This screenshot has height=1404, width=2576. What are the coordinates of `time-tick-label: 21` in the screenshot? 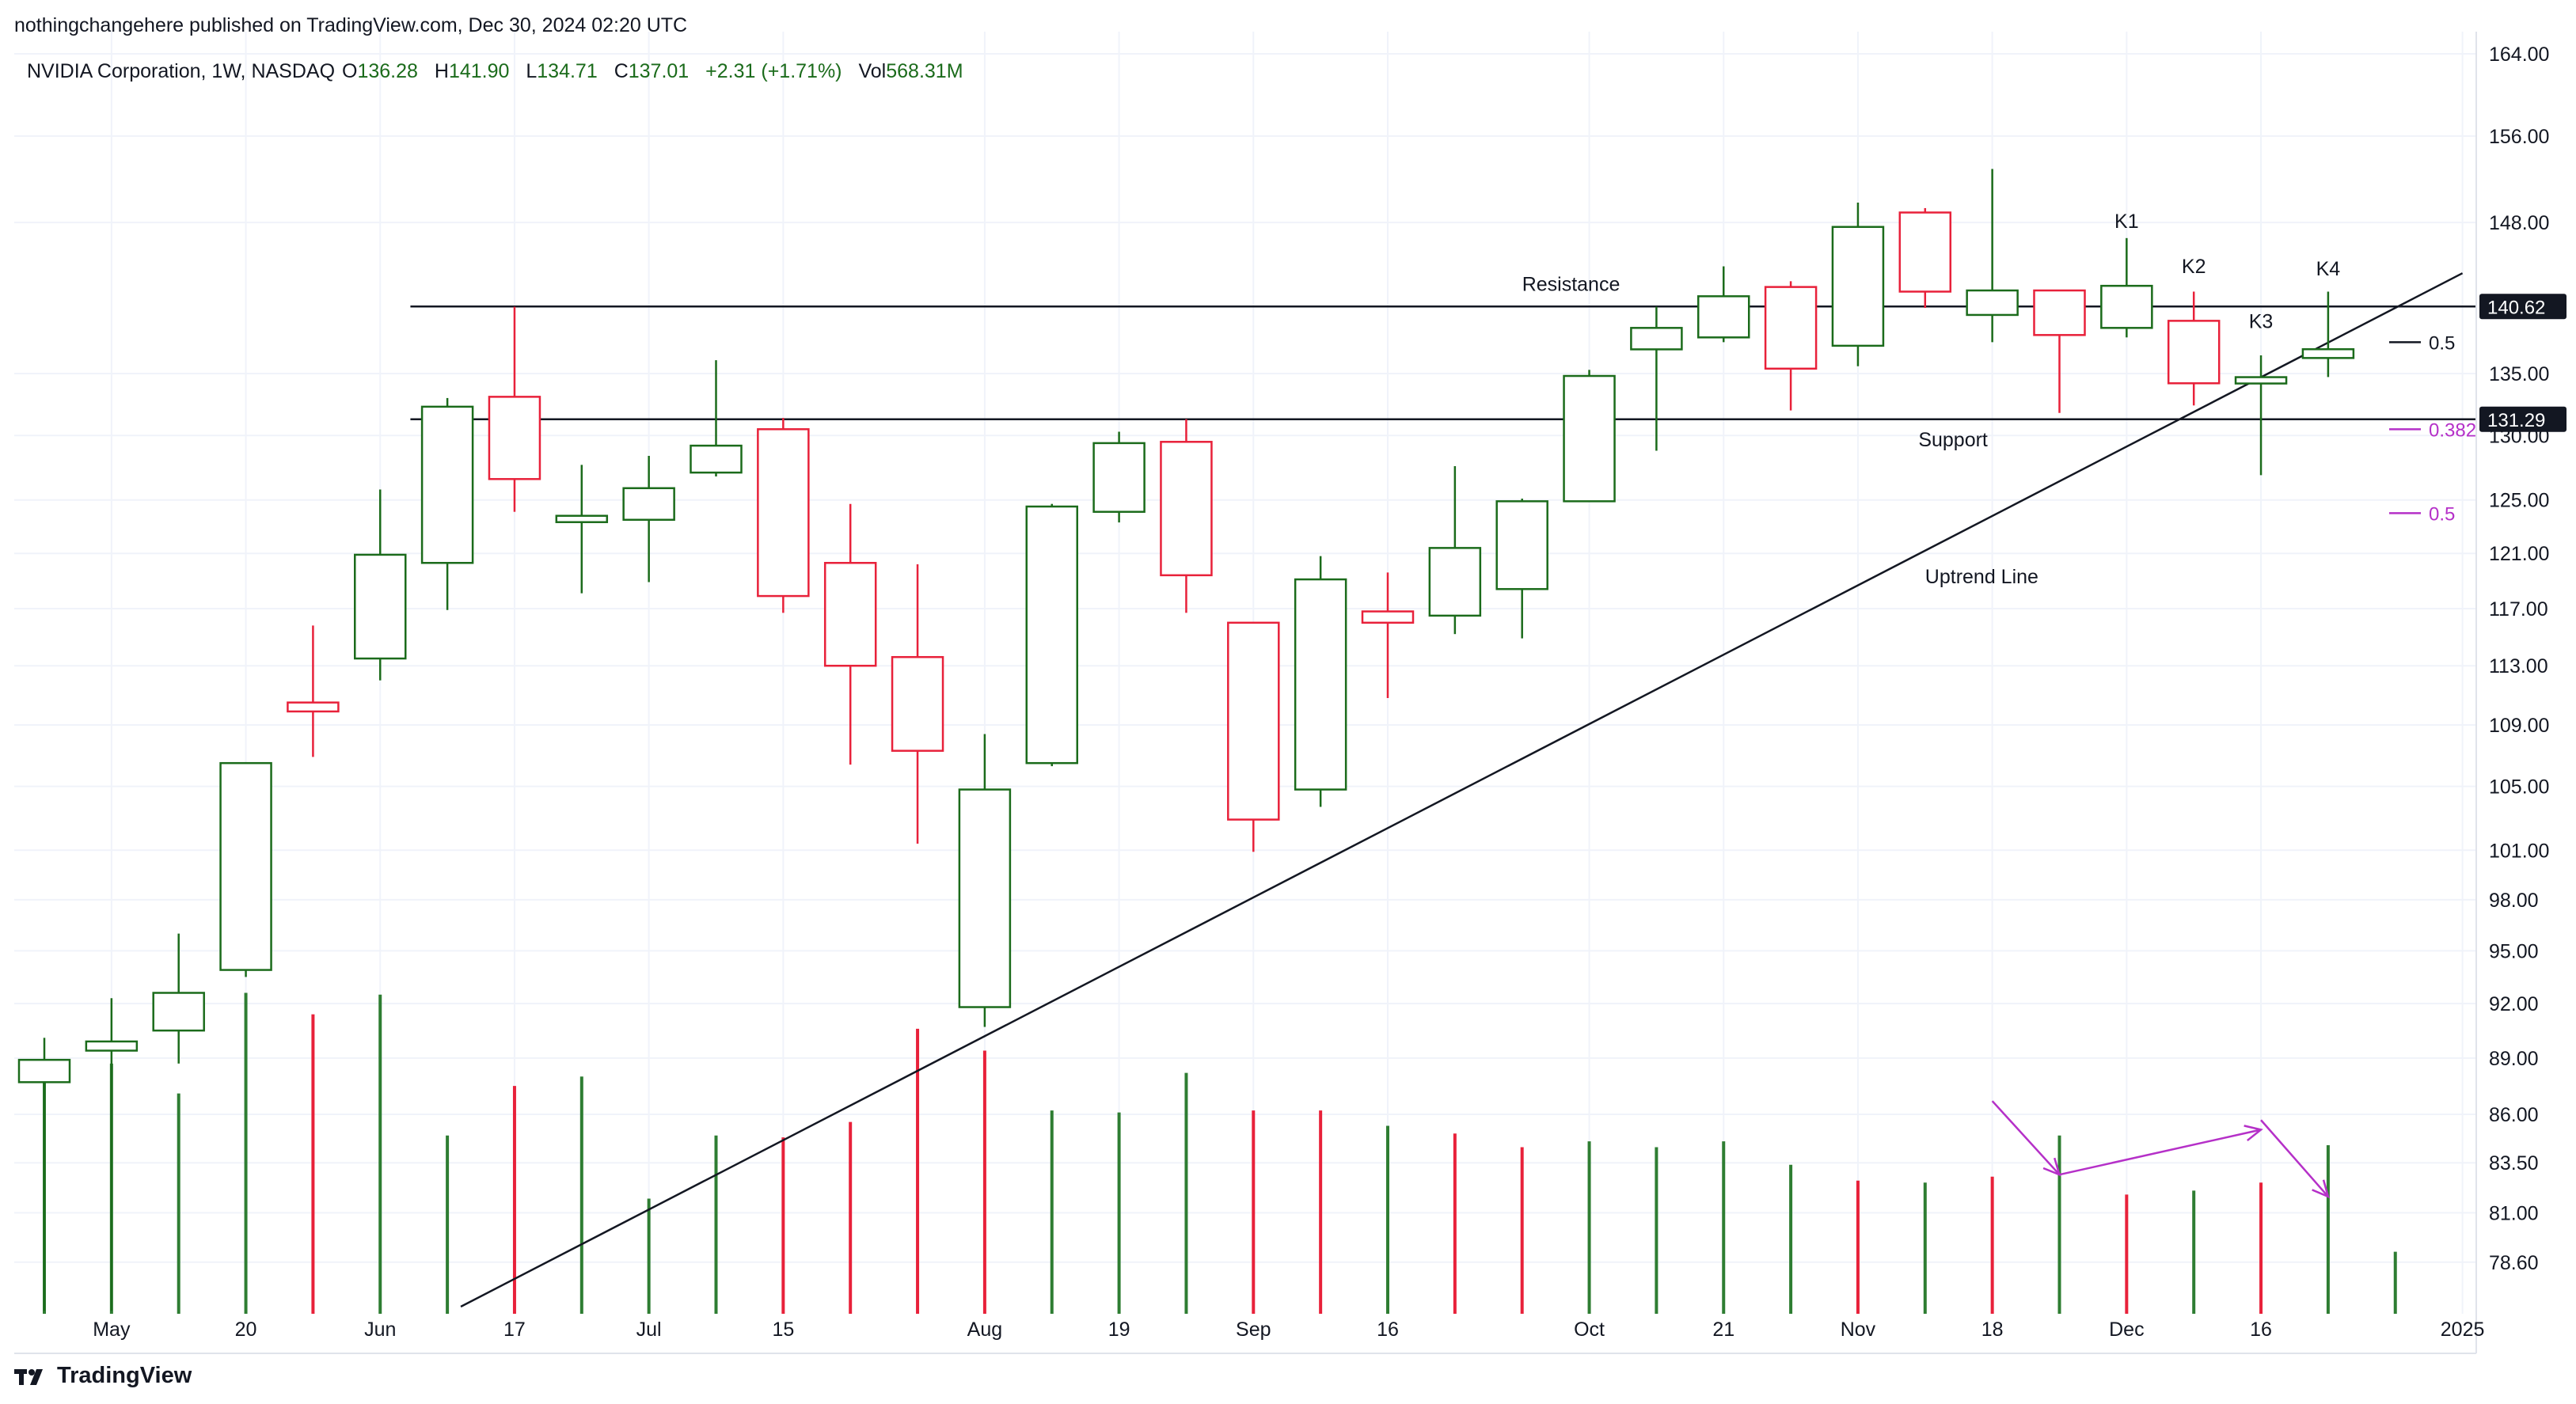 It's located at (1723, 1330).